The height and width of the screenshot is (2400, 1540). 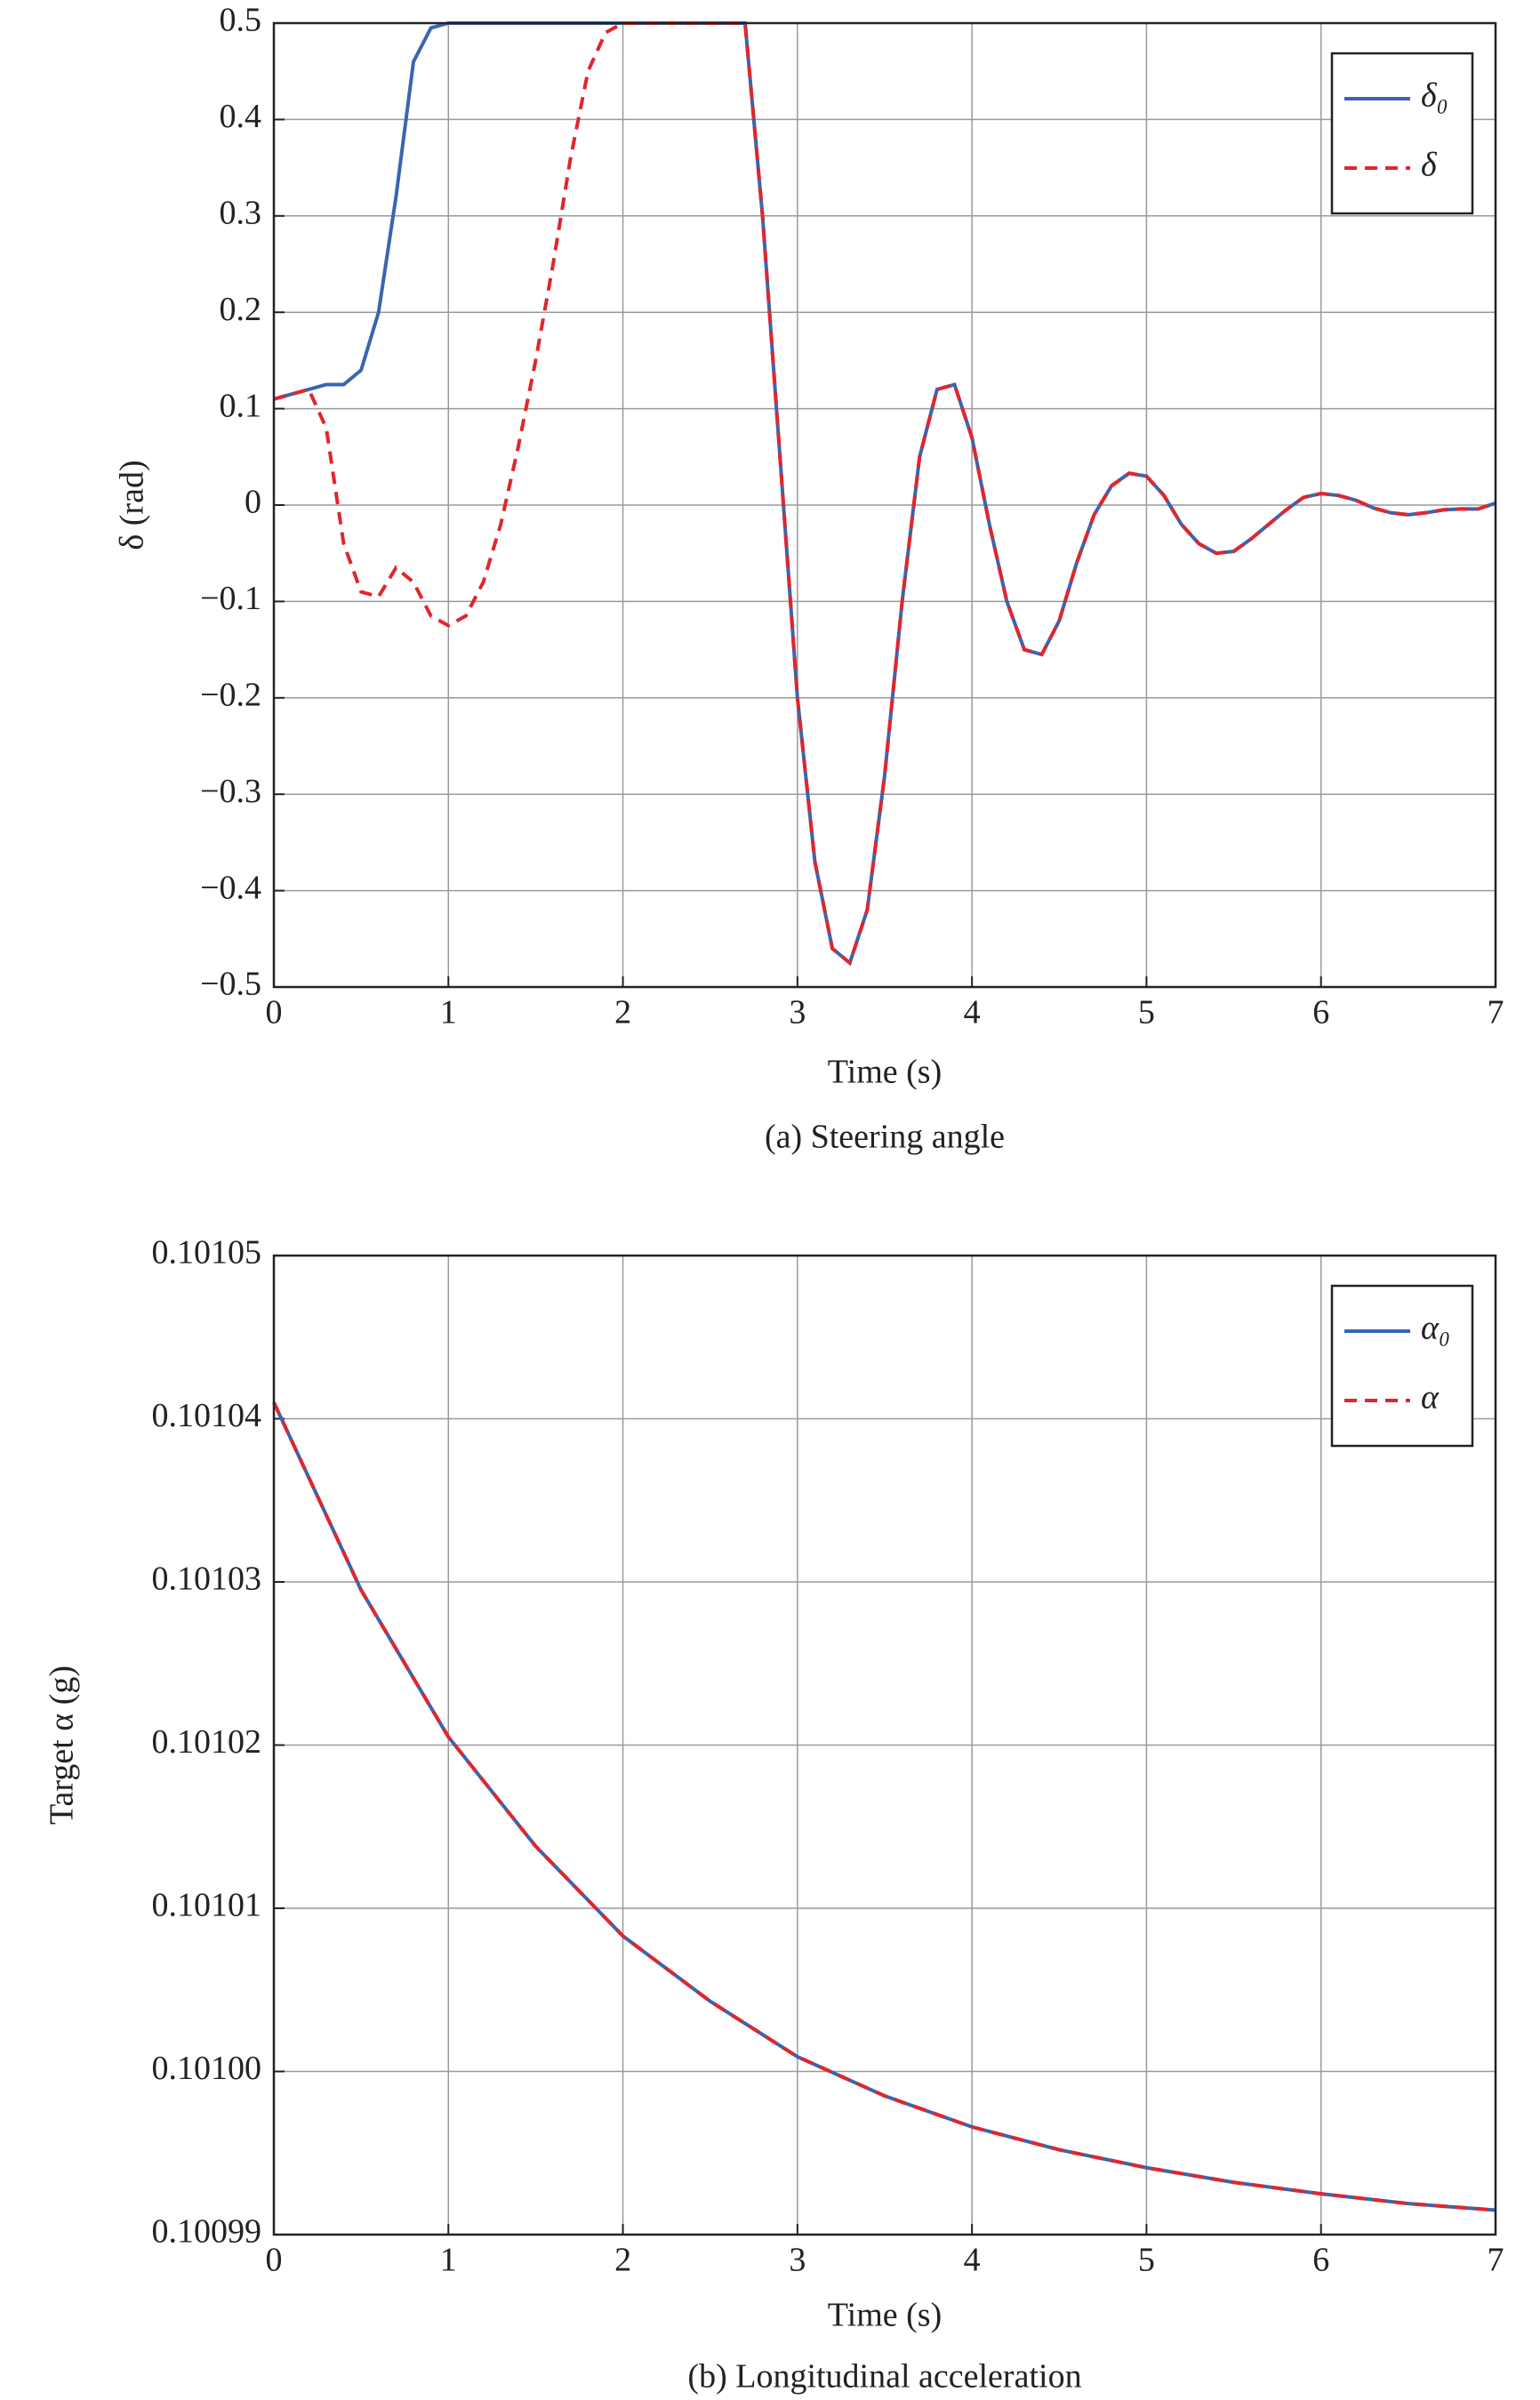 What do you see at coordinates (207, 2068) in the screenshot?
I see `y-tick-label: 0.10100` at bounding box center [207, 2068].